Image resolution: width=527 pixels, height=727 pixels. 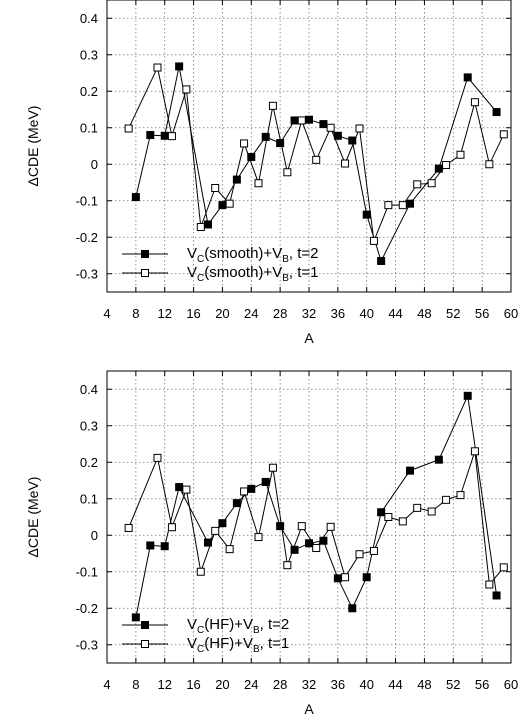 What do you see at coordinates (424, 684) in the screenshot?
I see `x-tick-label: 48` at bounding box center [424, 684].